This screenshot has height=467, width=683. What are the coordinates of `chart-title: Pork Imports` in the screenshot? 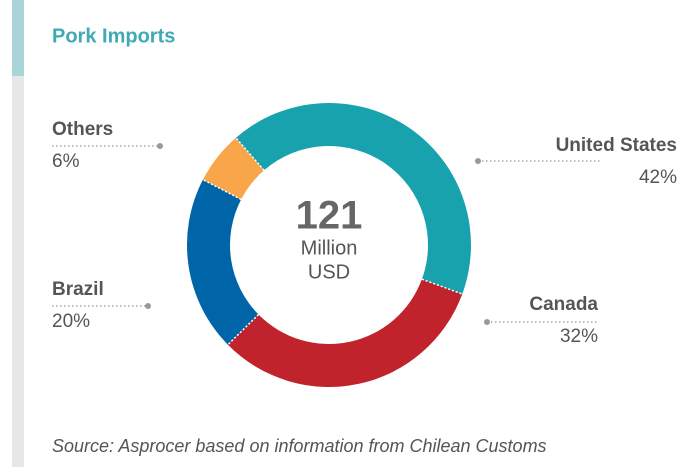 It's located at (113, 36).